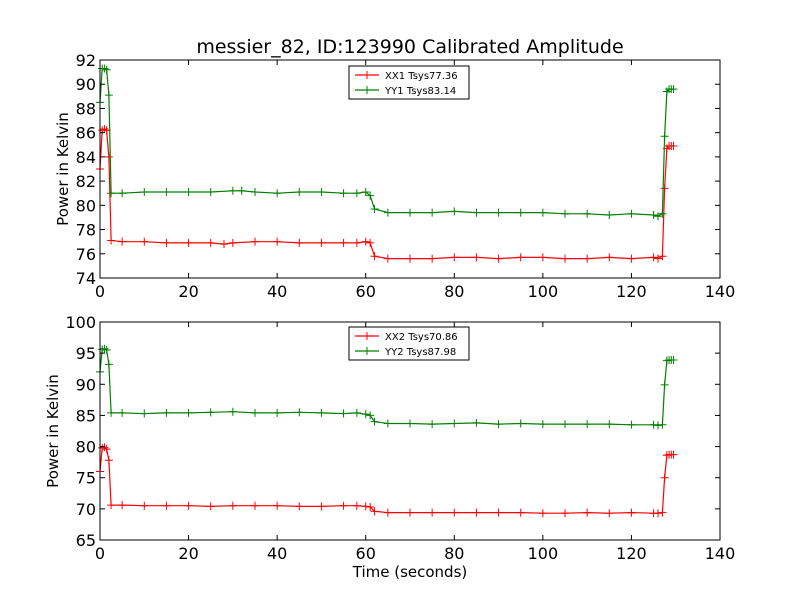  What do you see at coordinates (86, 84) in the screenshot?
I see `y-tick-label: 90` at bounding box center [86, 84].